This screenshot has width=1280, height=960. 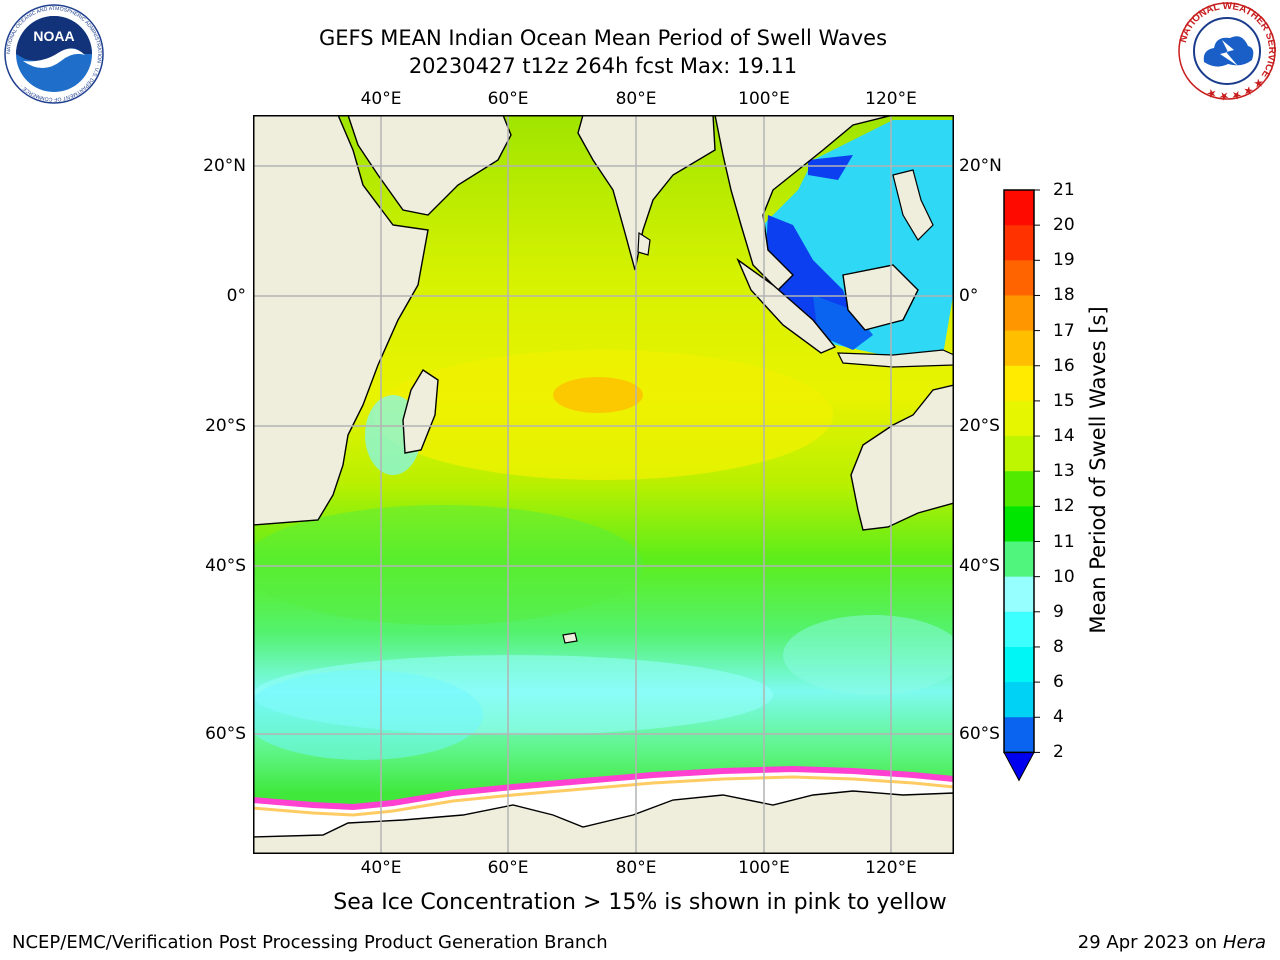 What do you see at coordinates (1019, 766) in the screenshot?
I see `colorbar-under-arrow` at bounding box center [1019, 766].